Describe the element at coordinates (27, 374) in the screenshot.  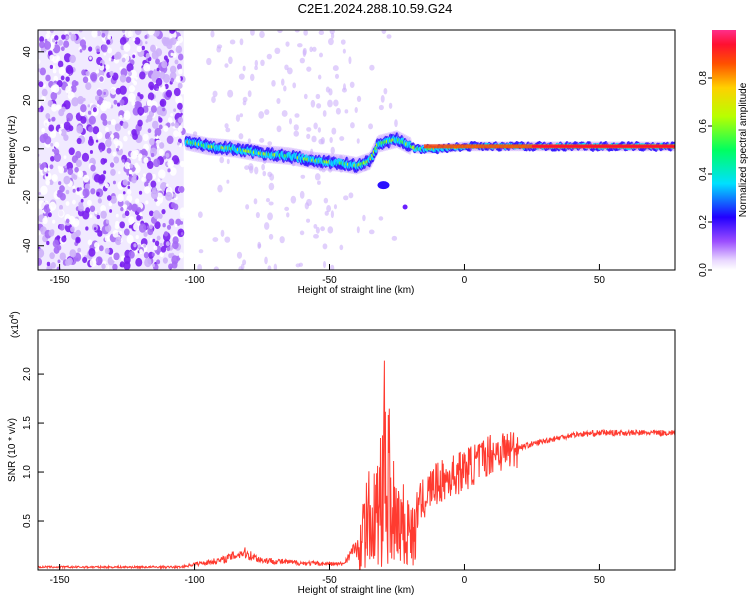
I see `snr-y-tick-label: 2.0` at that location.